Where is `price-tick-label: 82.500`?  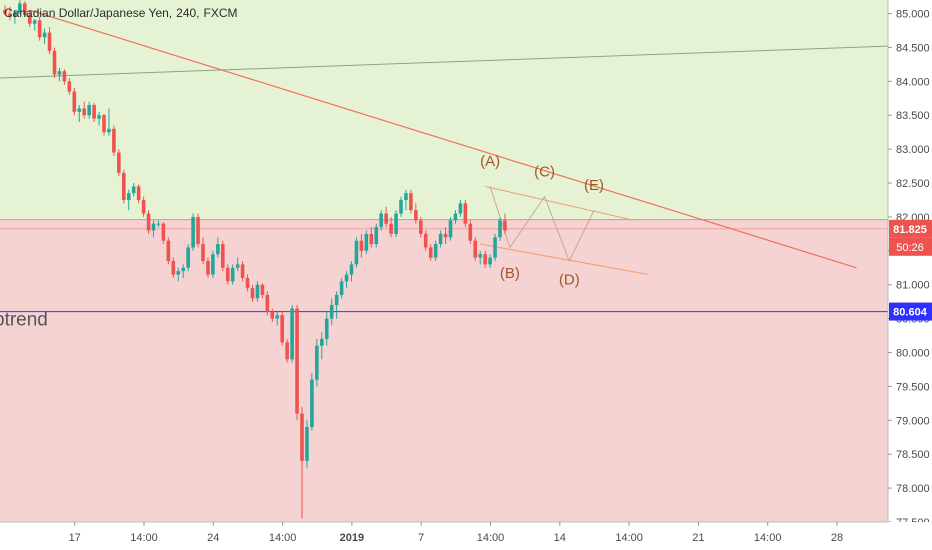 price-tick-label: 82.500 is located at coordinates (913, 184).